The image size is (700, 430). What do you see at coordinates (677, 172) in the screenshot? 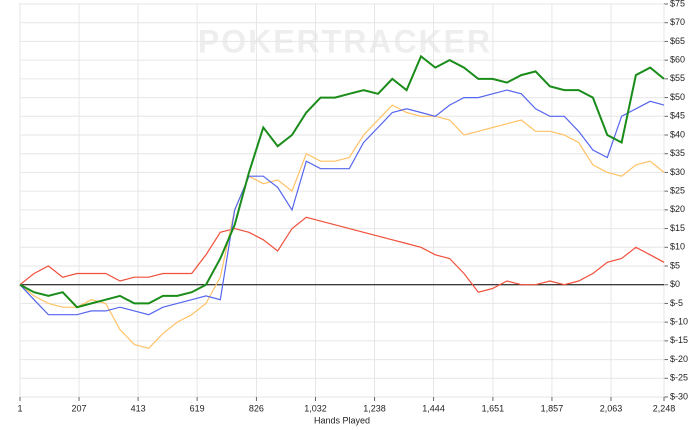
I see `y-tick-label: $30` at bounding box center [677, 172].